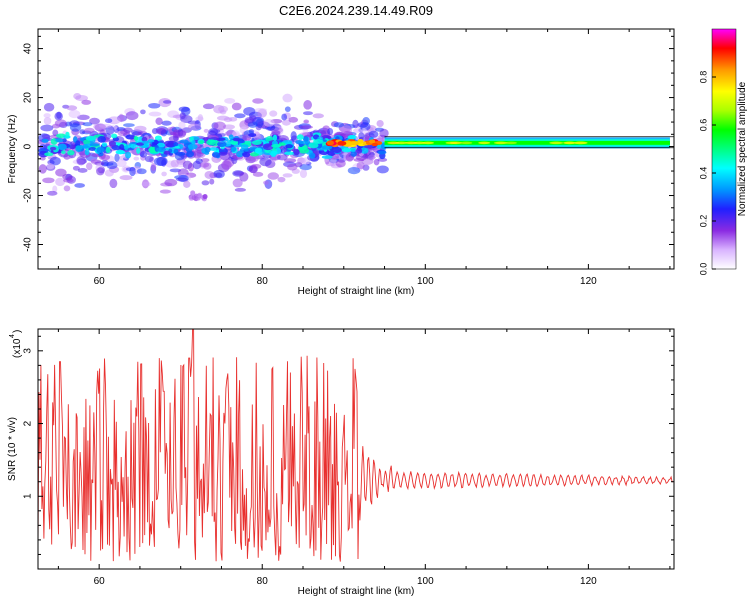 Image resolution: width=750 pixels, height=600 pixels. I want to click on colorbar-tick-label: 0.6, so click(703, 125).